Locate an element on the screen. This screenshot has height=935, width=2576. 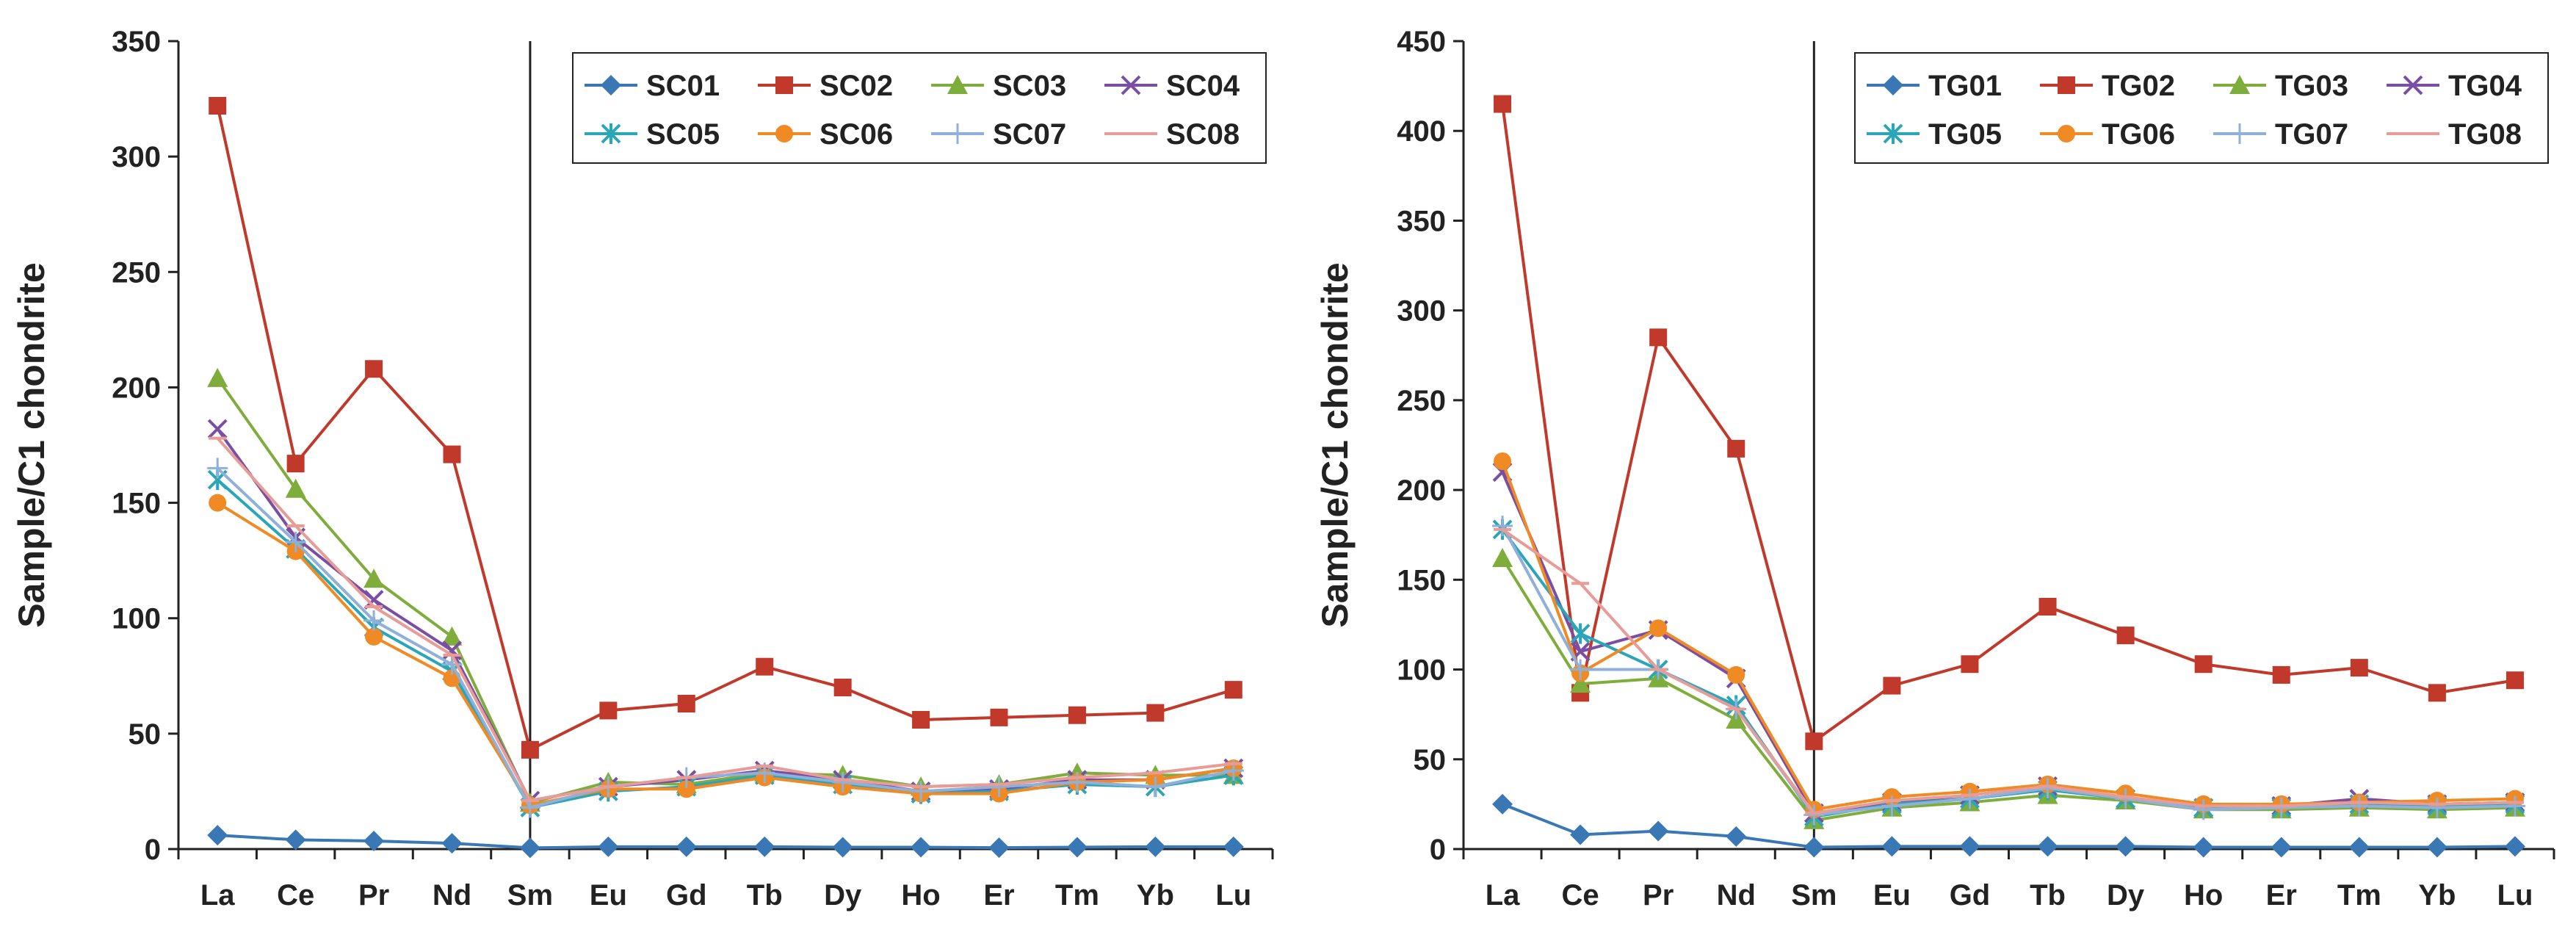
legend-item: SC04 is located at coordinates (1172, 86).